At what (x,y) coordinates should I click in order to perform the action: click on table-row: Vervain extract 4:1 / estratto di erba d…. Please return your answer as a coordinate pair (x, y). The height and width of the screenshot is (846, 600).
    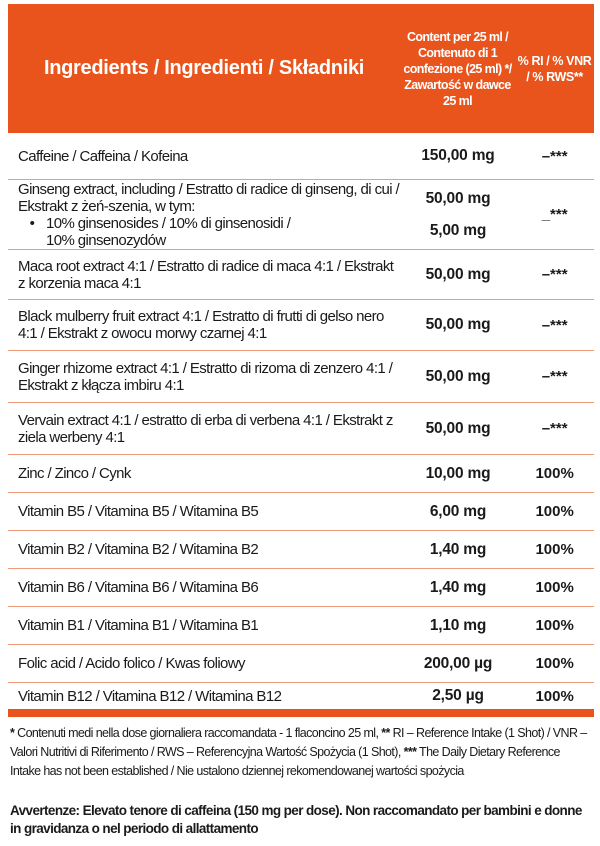
    Looking at the image, I should click on (301, 429).